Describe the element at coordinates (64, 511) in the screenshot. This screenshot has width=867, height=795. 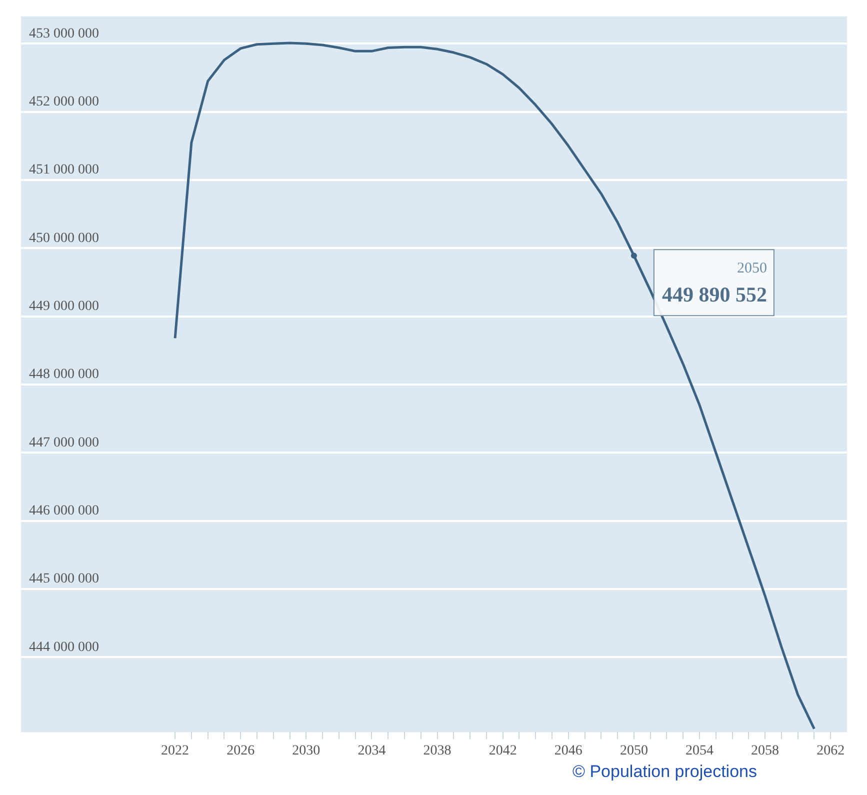
I see `y-tick-label: 446 000 000` at that location.